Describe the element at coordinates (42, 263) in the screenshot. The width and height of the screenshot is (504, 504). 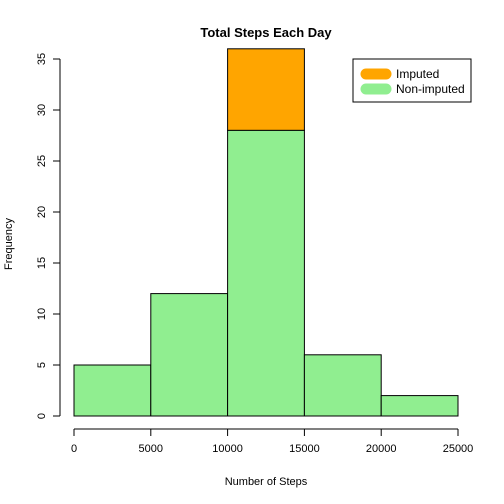
I see `y-tick-label-3: 15` at that location.